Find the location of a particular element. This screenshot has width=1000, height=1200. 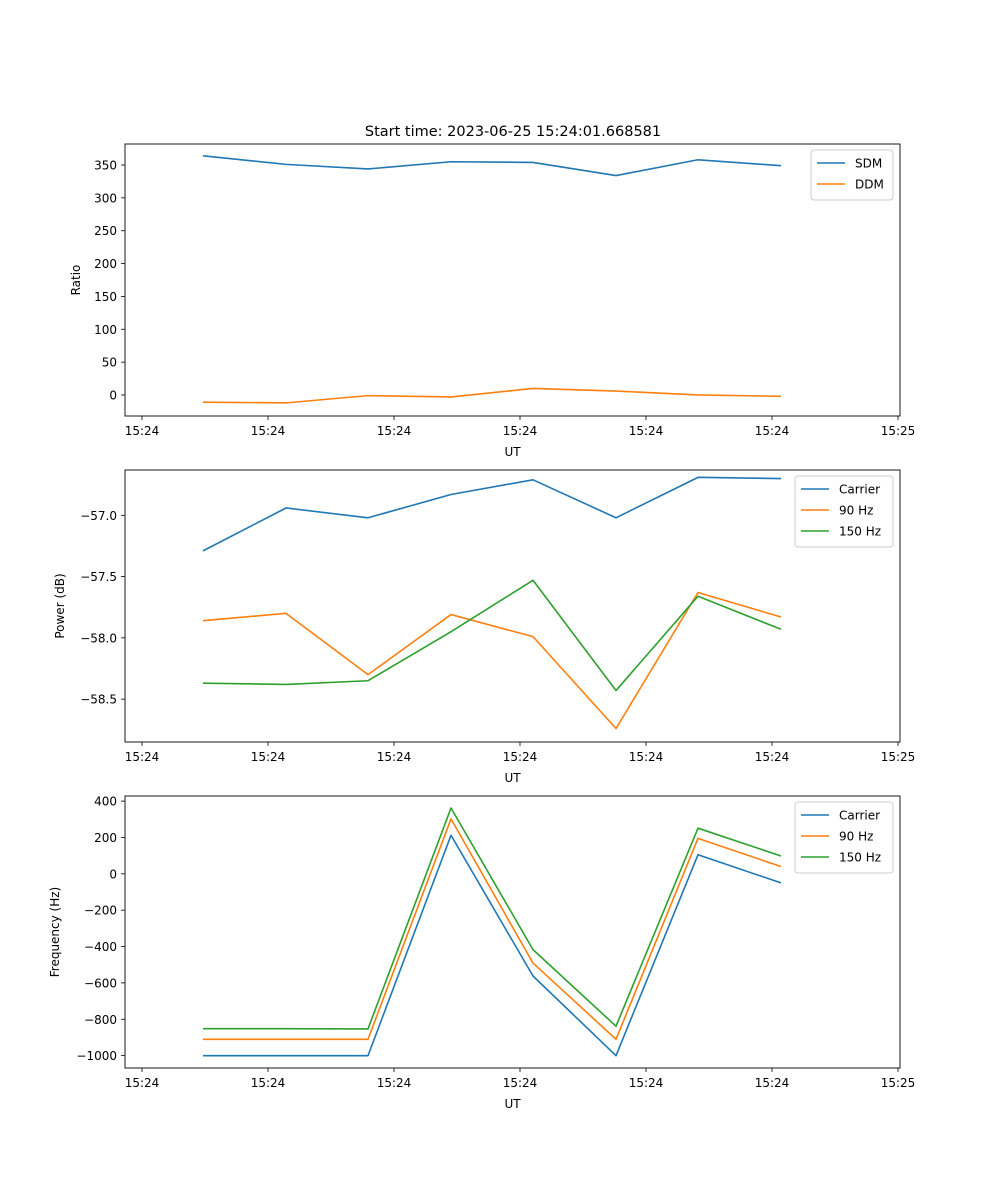

y-axis-label: Power (dB) is located at coordinates (60, 605).